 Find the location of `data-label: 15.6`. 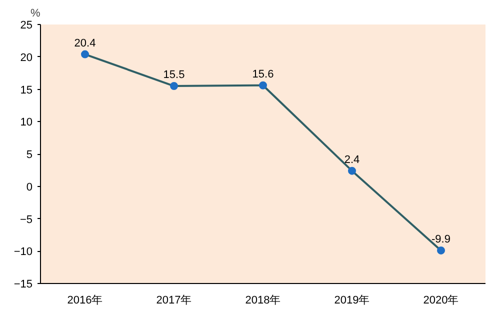

data-label: 15.6 is located at coordinates (263, 74).